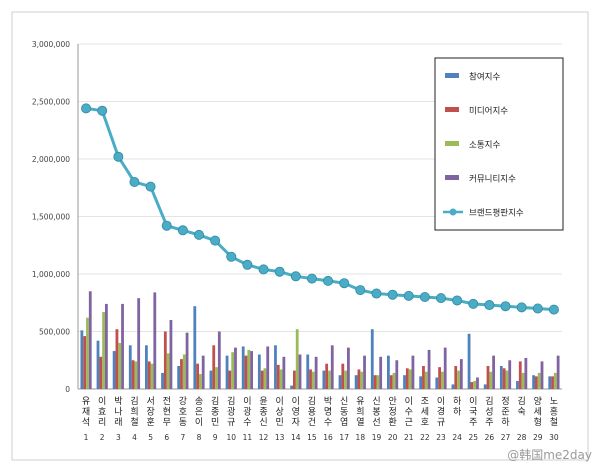 Image resolution: width=600 pixels, height=473 pixels. What do you see at coordinates (166, 437) in the screenshot?
I see `x-number-label: 6` at bounding box center [166, 437].